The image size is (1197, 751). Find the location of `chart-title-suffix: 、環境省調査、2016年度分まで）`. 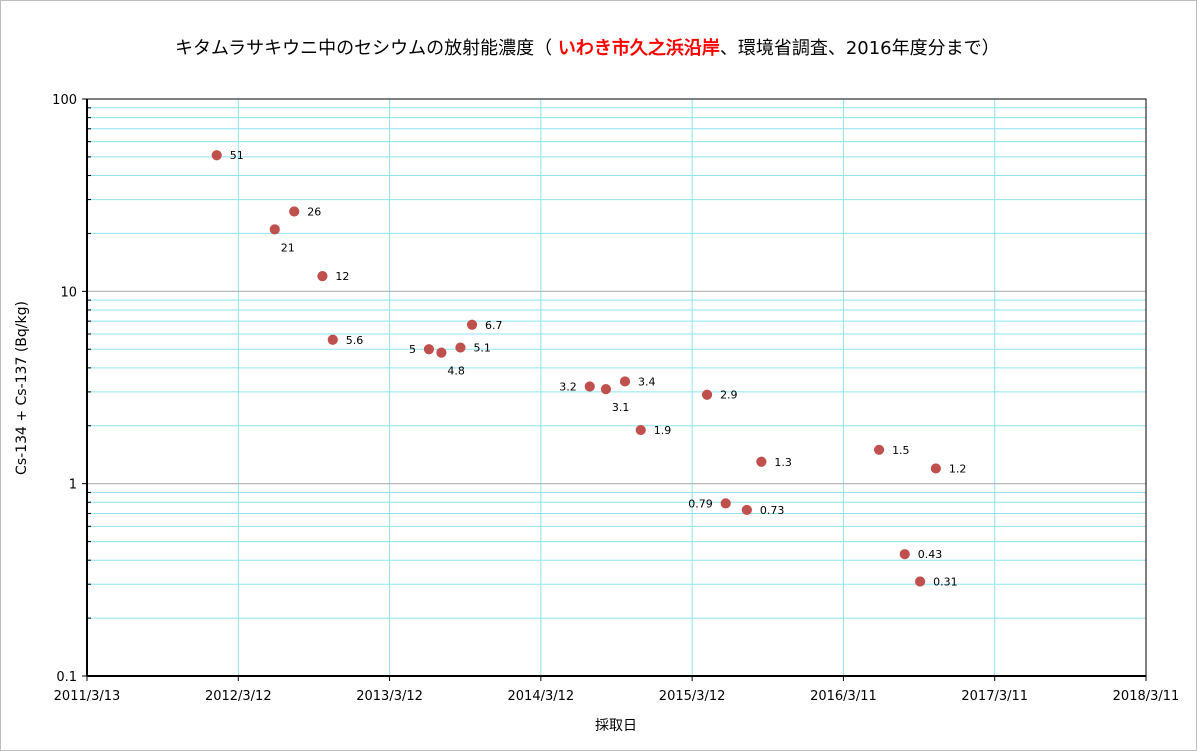

chart-title-suffix: 、環境省調査、2016年度分まで） is located at coordinates (859, 48).